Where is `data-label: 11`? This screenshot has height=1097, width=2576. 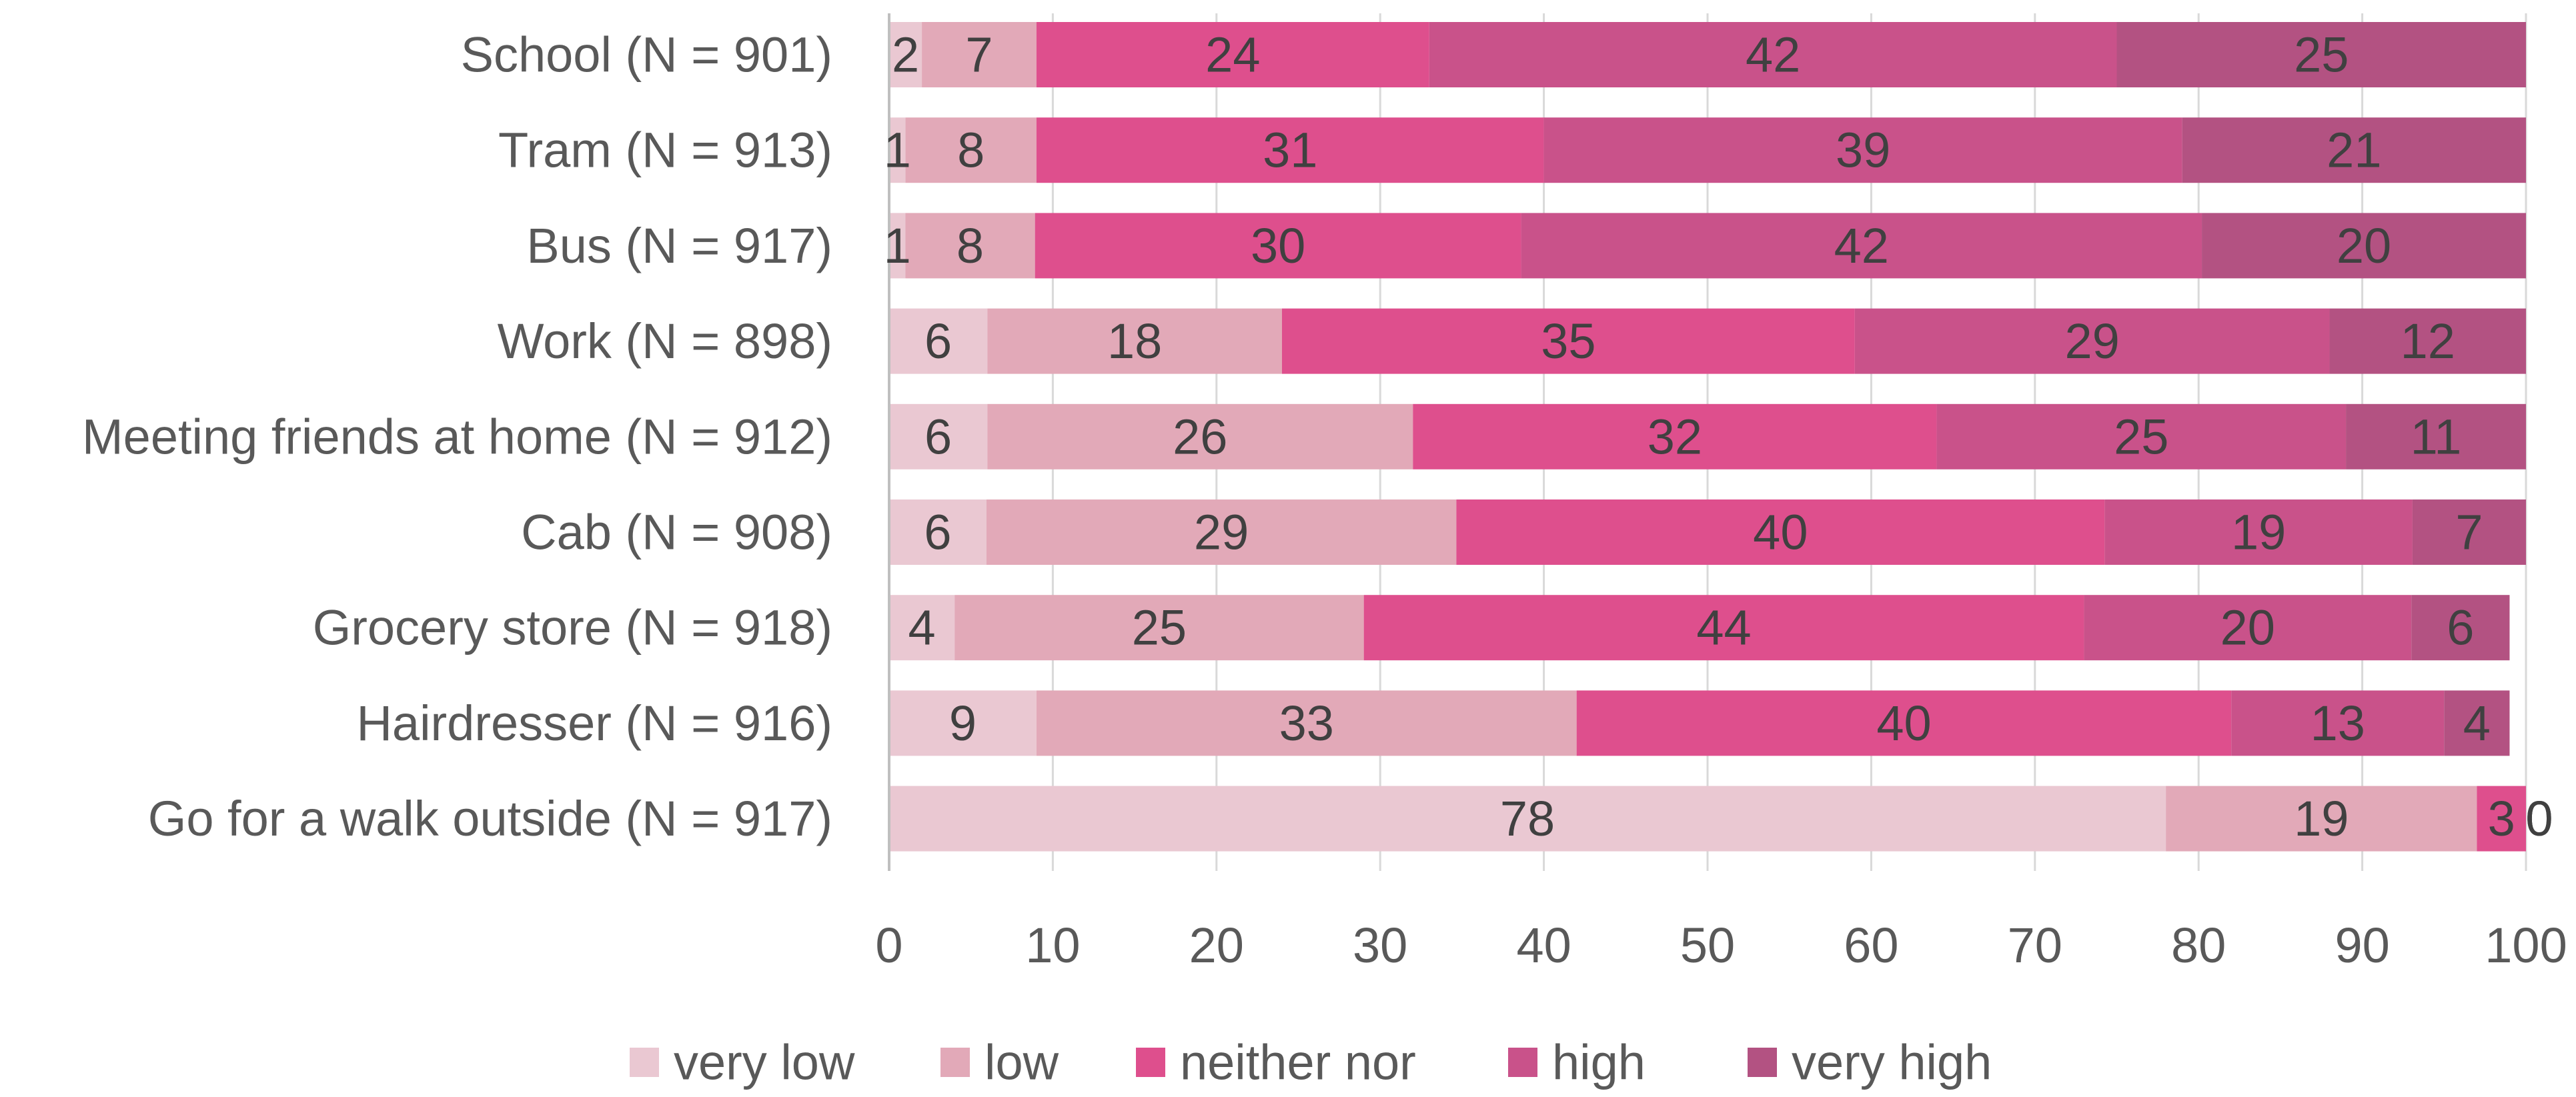 data-label: 11 is located at coordinates (2436, 437).